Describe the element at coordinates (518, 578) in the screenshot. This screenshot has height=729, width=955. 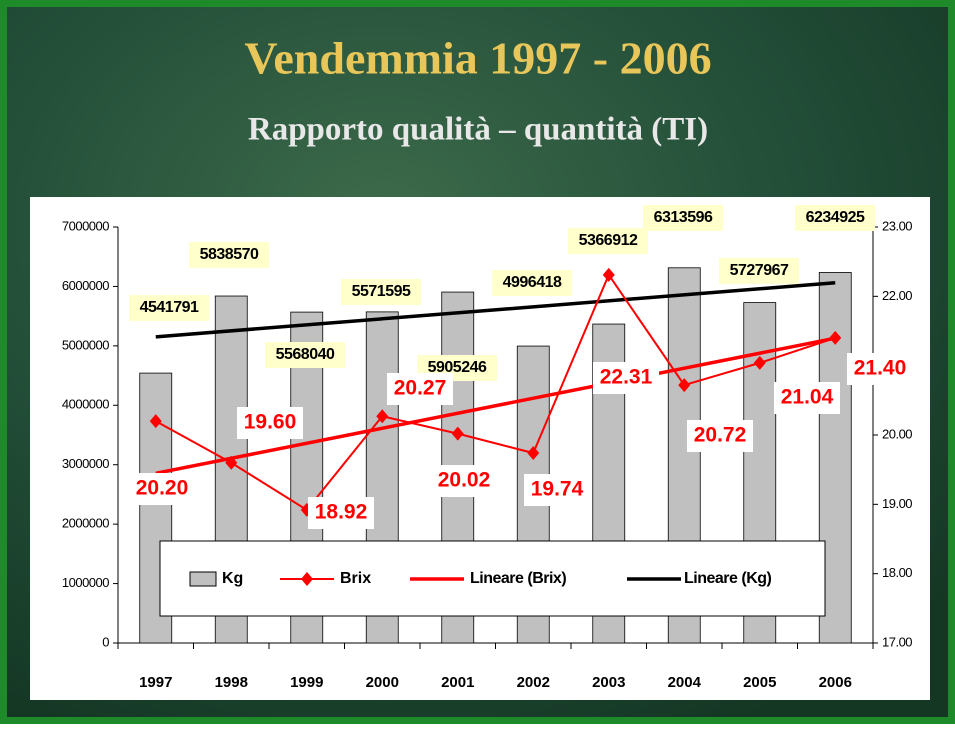
I see `legend-label: Lineare (Brix)` at that location.